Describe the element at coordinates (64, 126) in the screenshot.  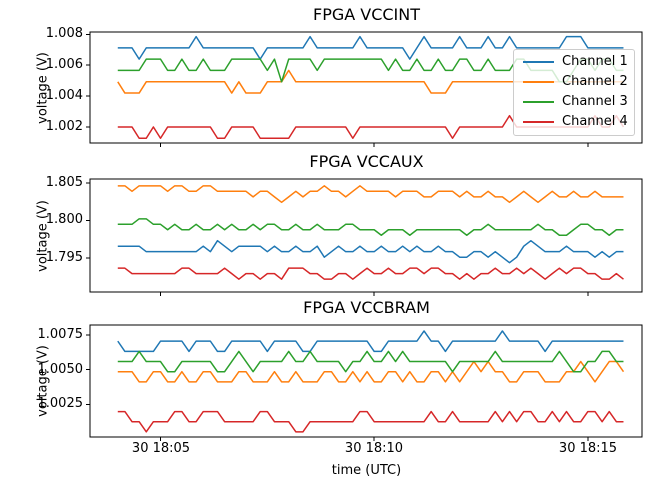
I see `y-tick-label: 1.002` at that location.